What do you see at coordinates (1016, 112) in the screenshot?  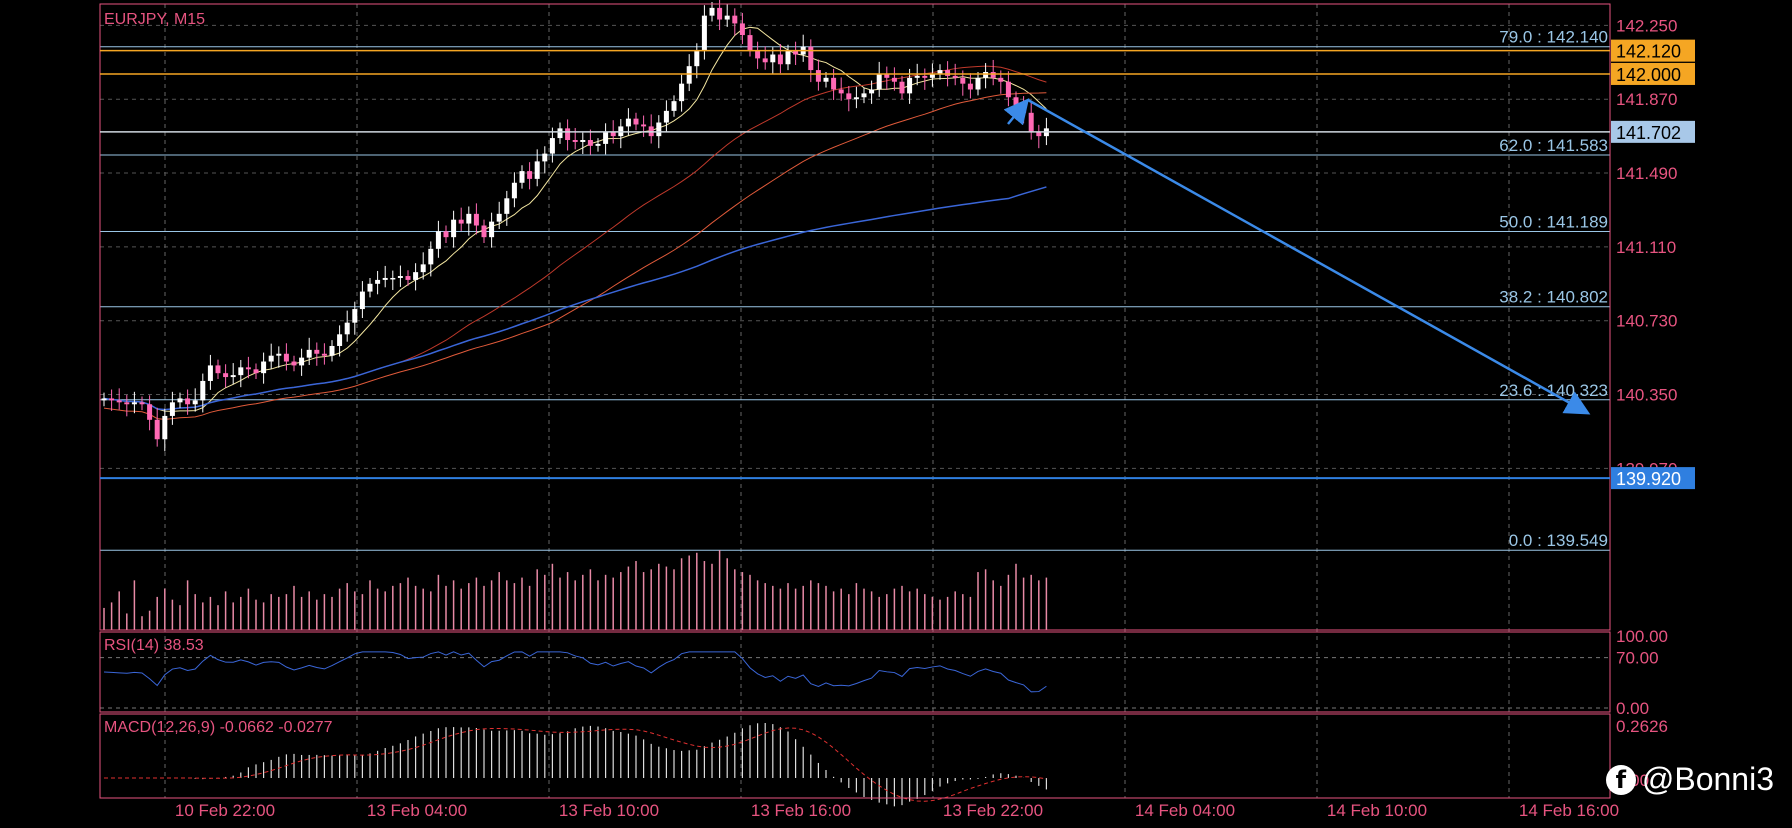 I see `trend-arrow-up` at bounding box center [1016, 112].